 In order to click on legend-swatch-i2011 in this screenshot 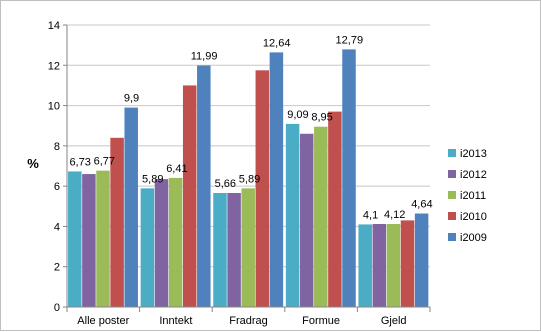, I will do `click(452, 195)`.